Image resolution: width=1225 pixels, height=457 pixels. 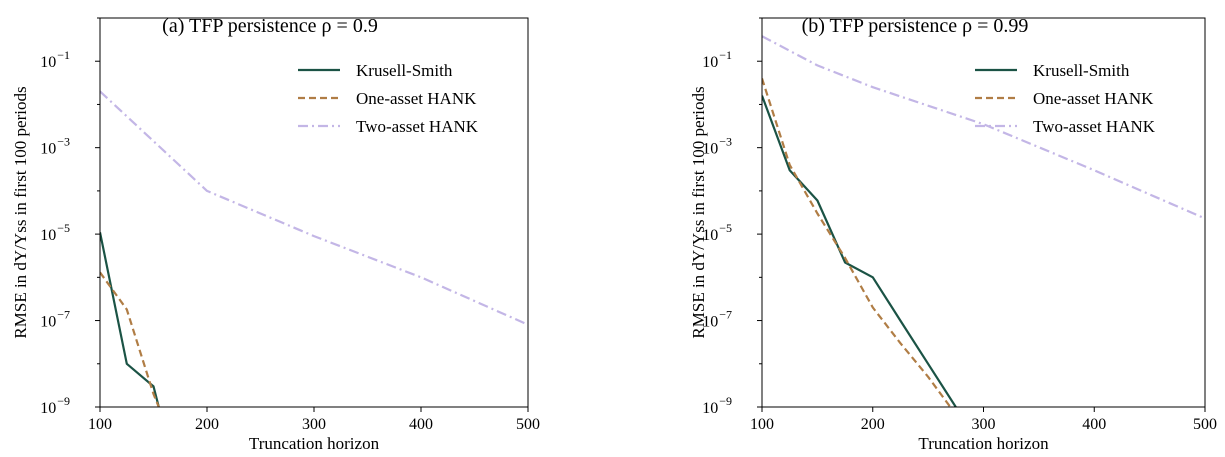 What do you see at coordinates (270, 26) in the screenshot?
I see `chart-title: (a) TFP persistence ρ = 0.9` at bounding box center [270, 26].